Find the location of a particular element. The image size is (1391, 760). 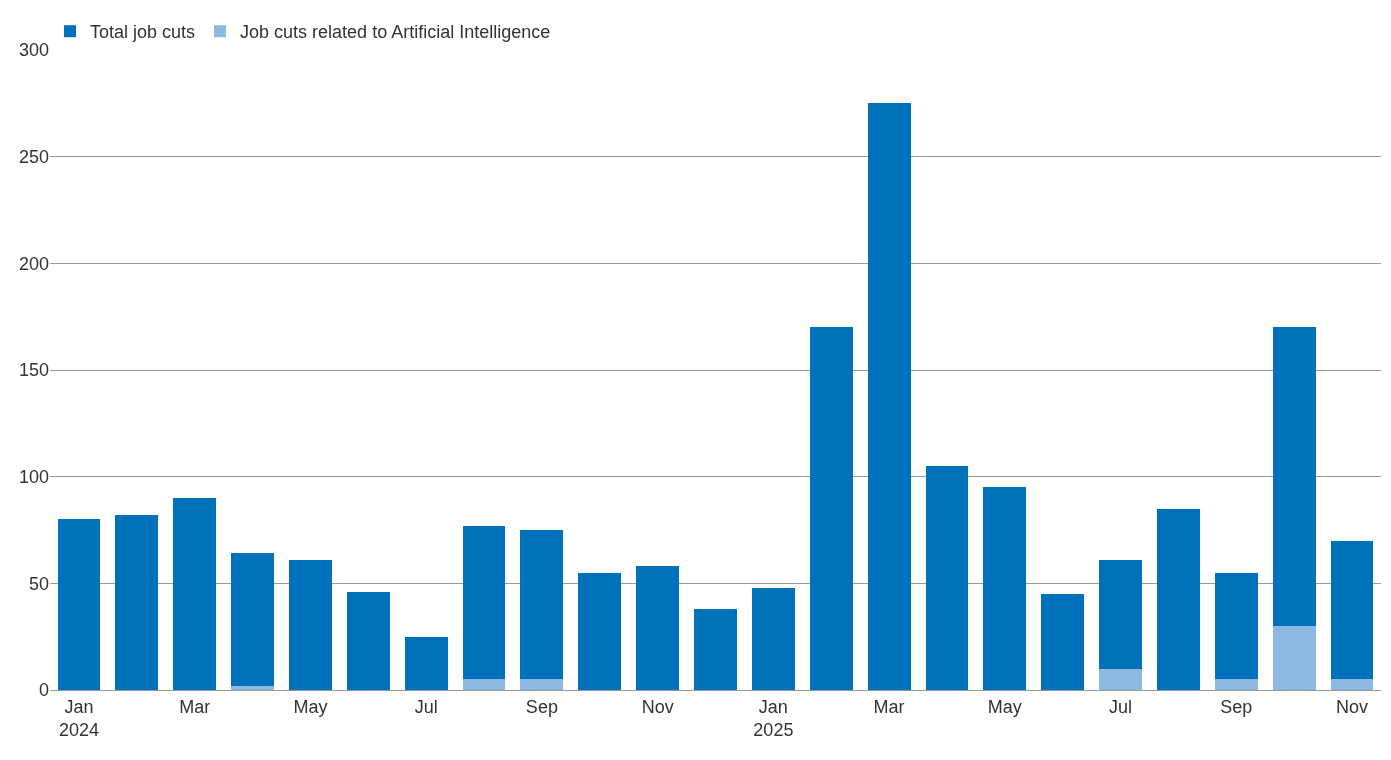

legend-label: Job cuts related to Artificial Intelligence is located at coordinates (395, 32).